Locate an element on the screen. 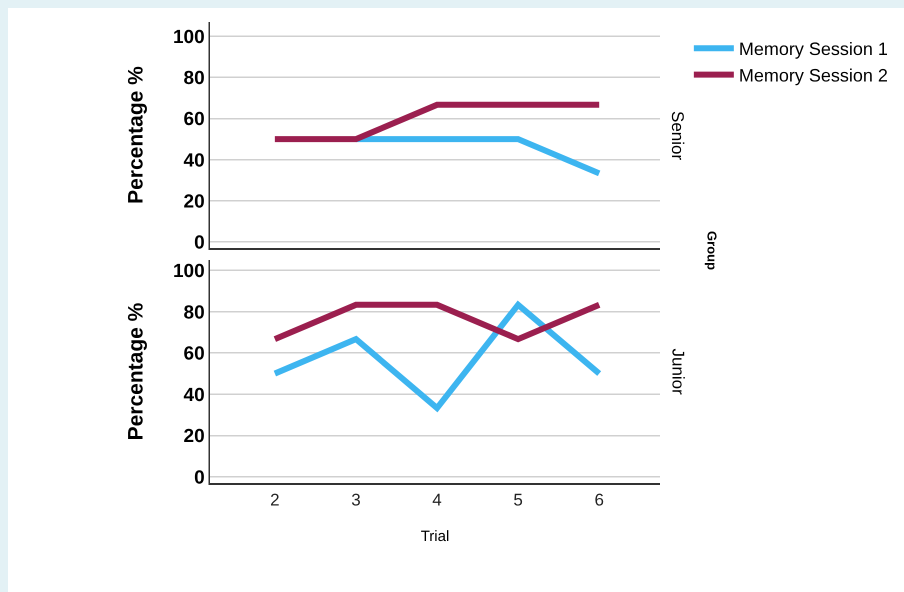  x-tick-label: 3 is located at coordinates (356, 500).